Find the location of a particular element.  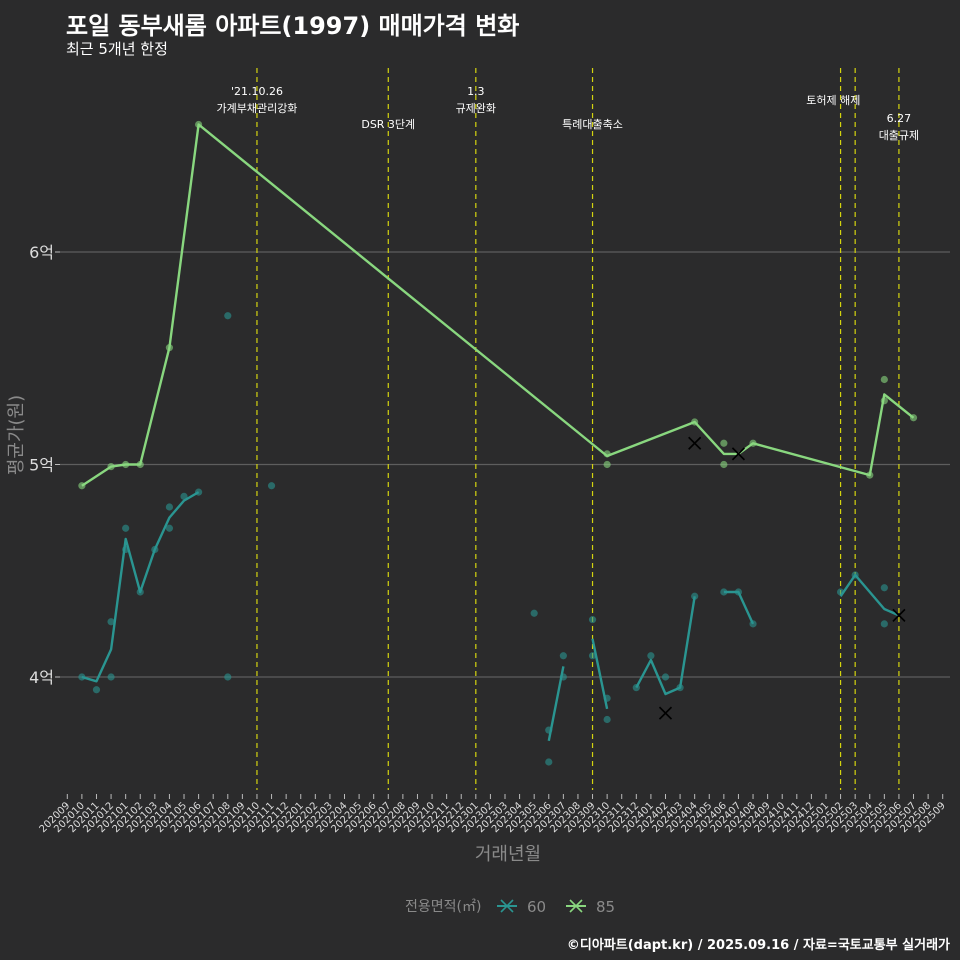

x-axis-label: 거래년월 is located at coordinates (508, 854).